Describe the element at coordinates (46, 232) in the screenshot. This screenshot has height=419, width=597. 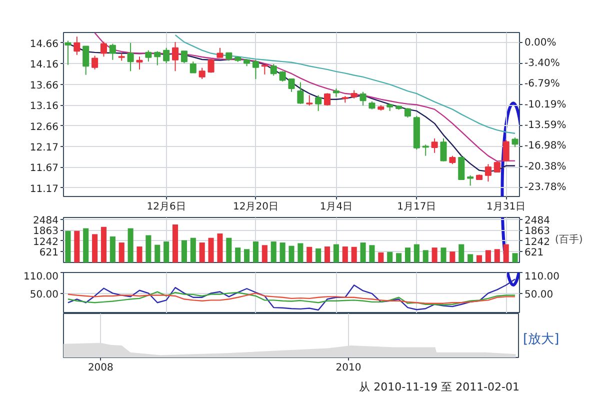
I see `y-tick-label: 1863` at that location.